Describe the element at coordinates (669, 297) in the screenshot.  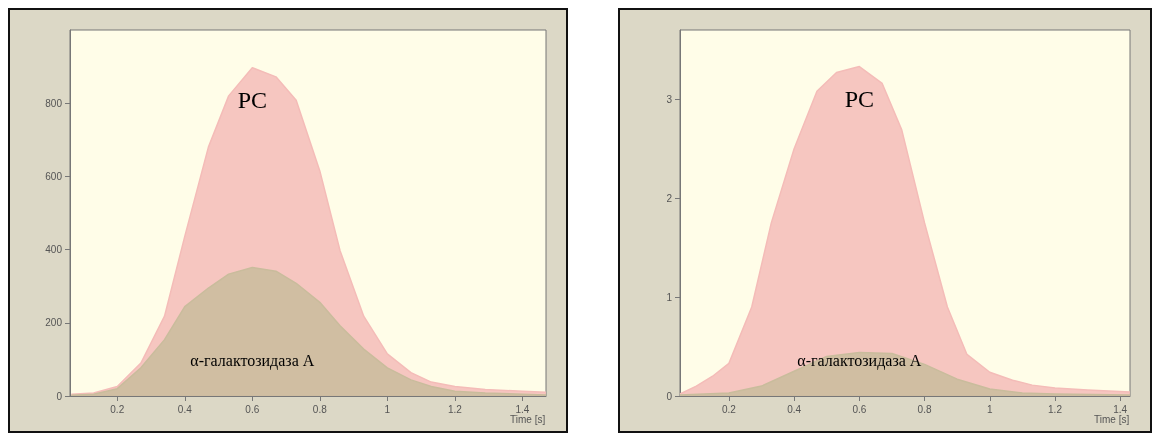
I see `y-tick-label: 1` at that location.